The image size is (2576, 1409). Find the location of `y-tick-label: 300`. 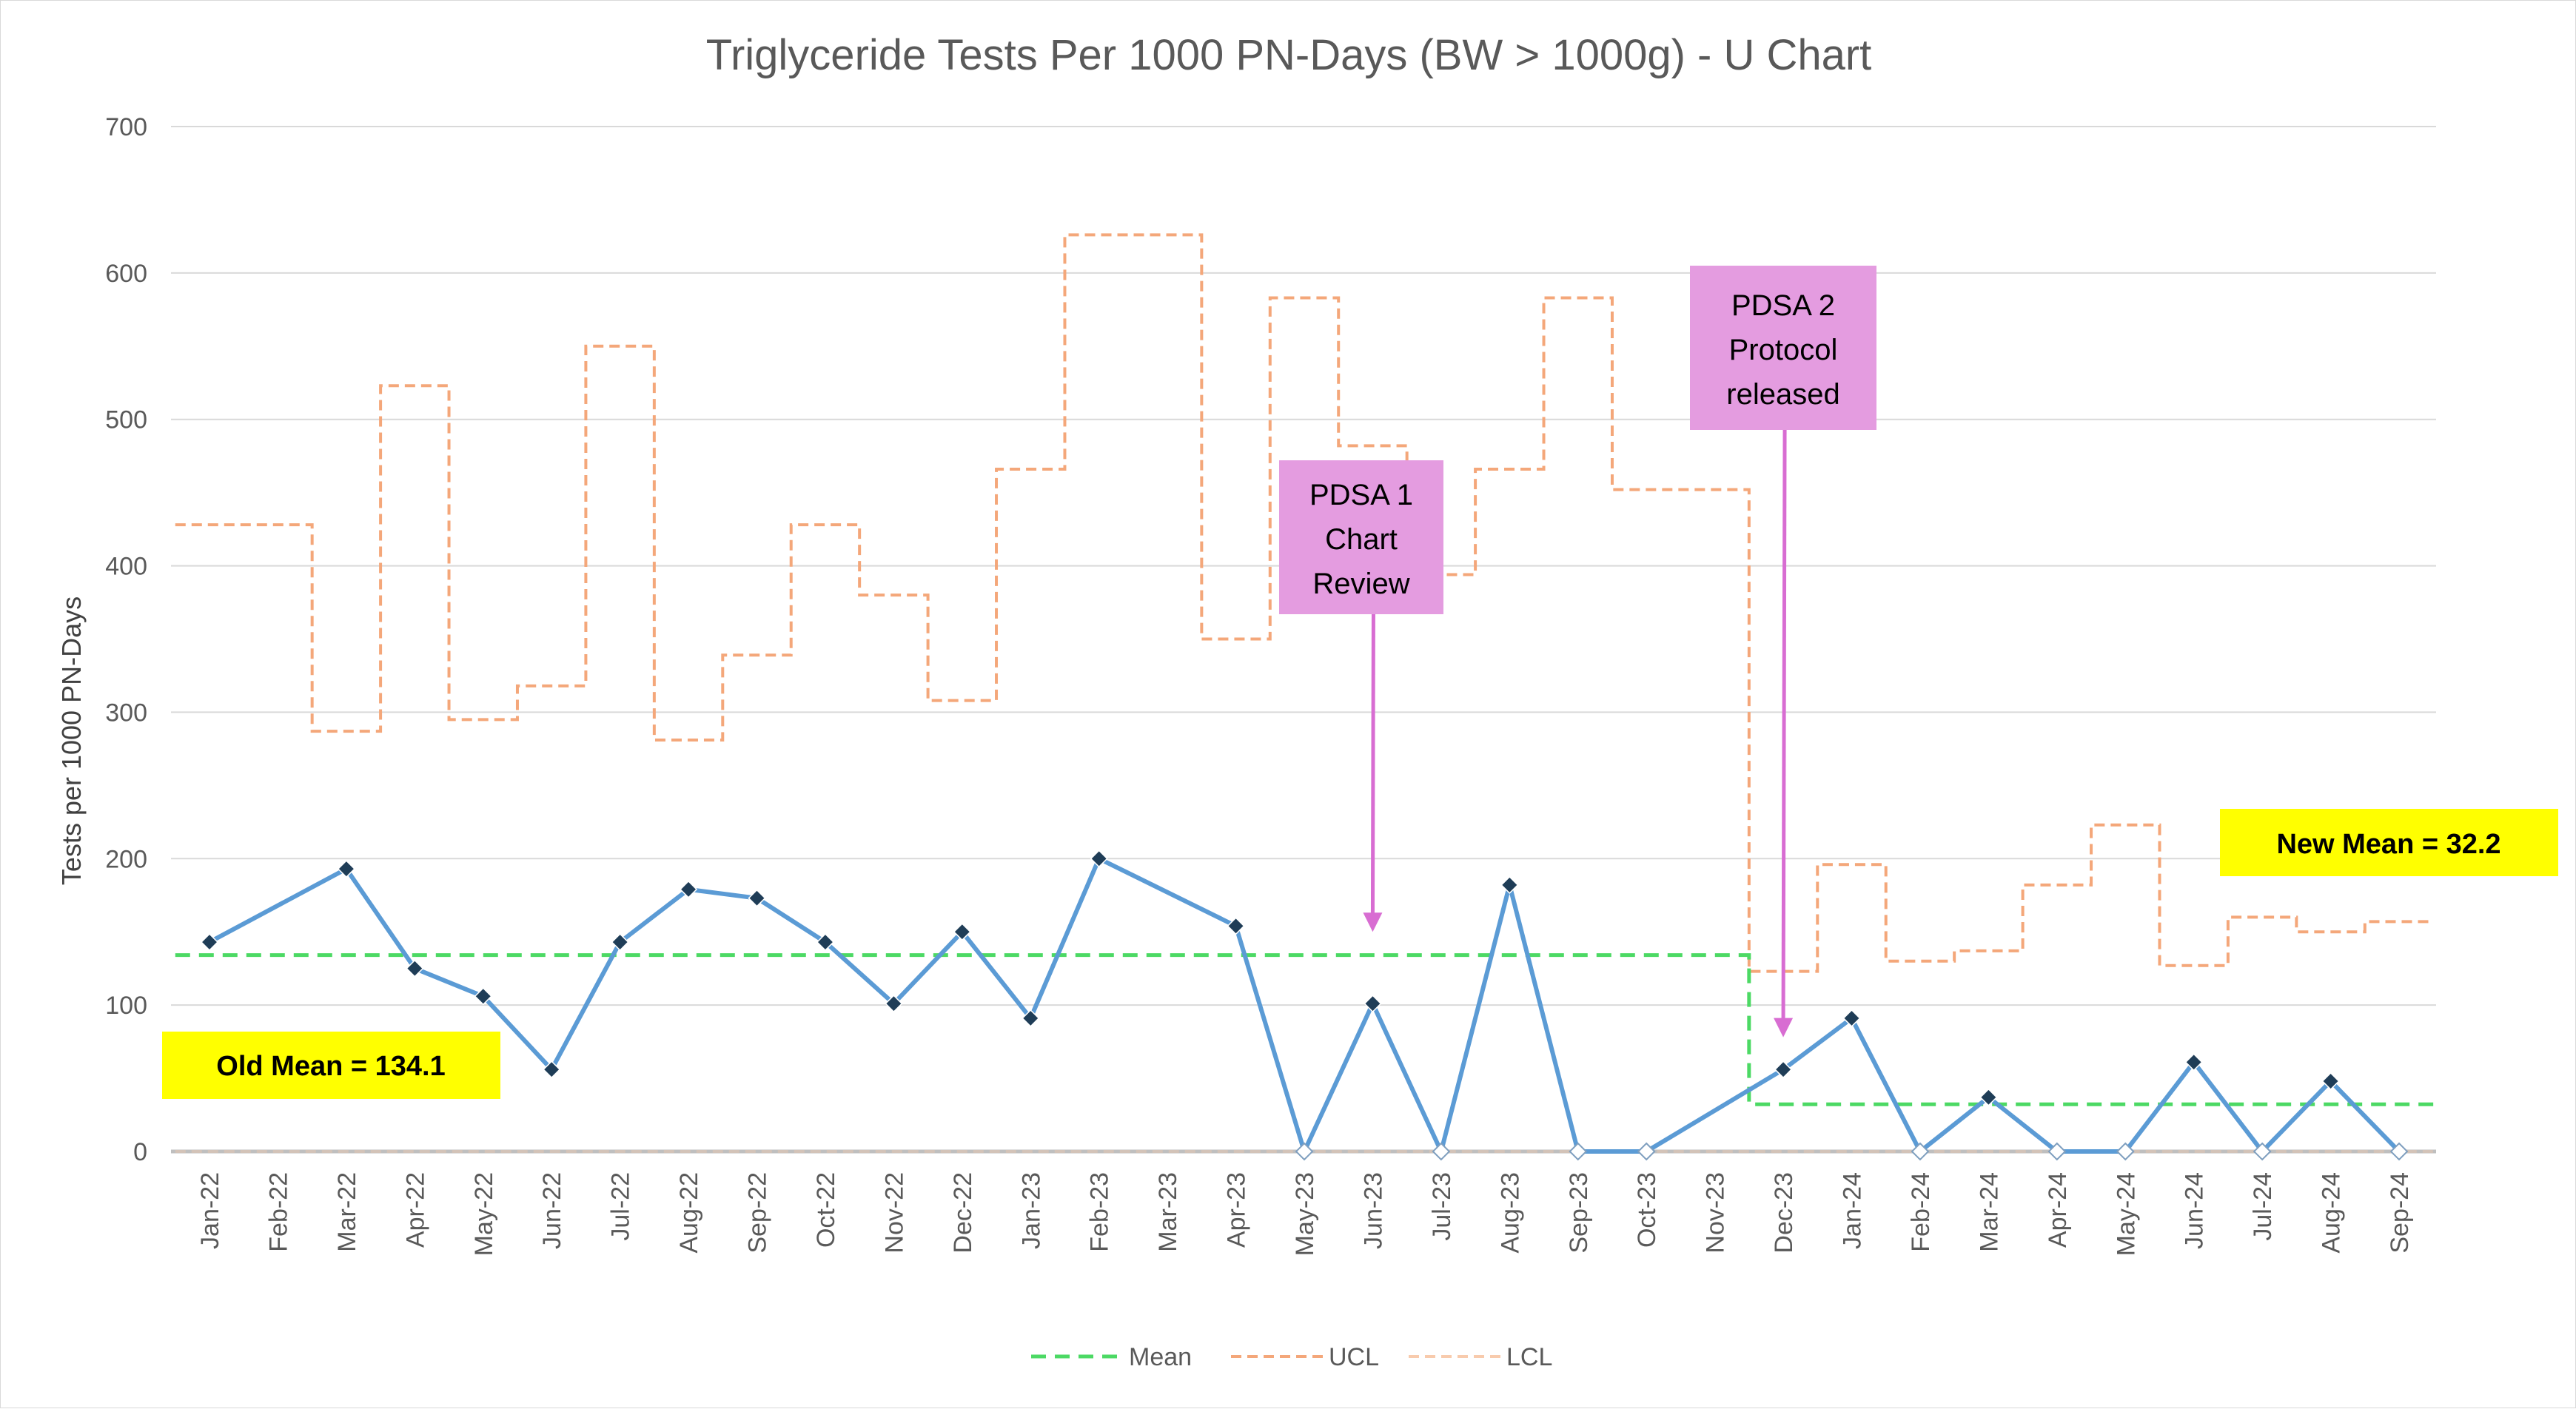

y-tick-label: 300 is located at coordinates (126, 713).